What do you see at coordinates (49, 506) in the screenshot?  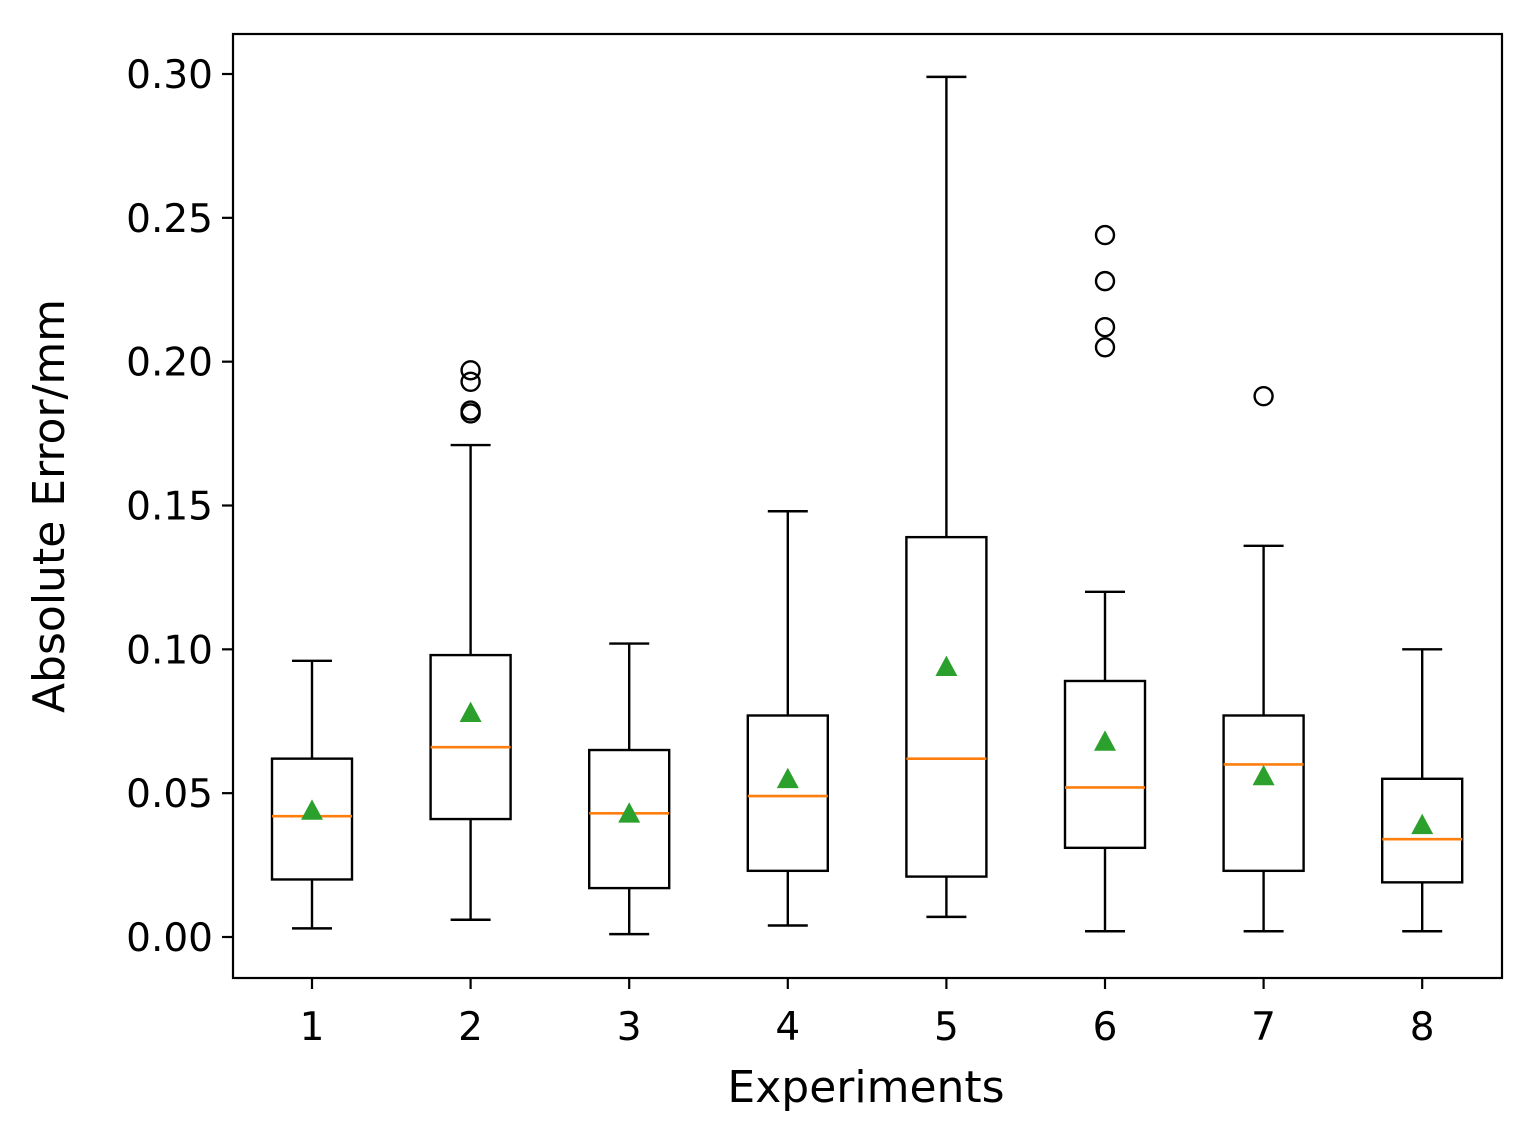 I see `y-axis-label: Absolute Error/mm` at bounding box center [49, 506].